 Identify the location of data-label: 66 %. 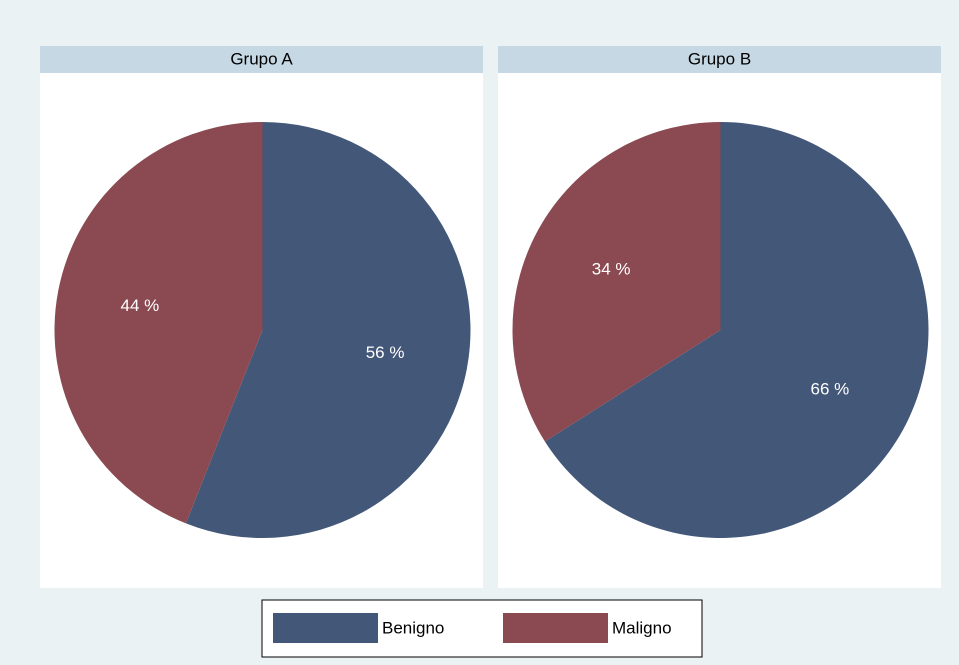
(829, 389).